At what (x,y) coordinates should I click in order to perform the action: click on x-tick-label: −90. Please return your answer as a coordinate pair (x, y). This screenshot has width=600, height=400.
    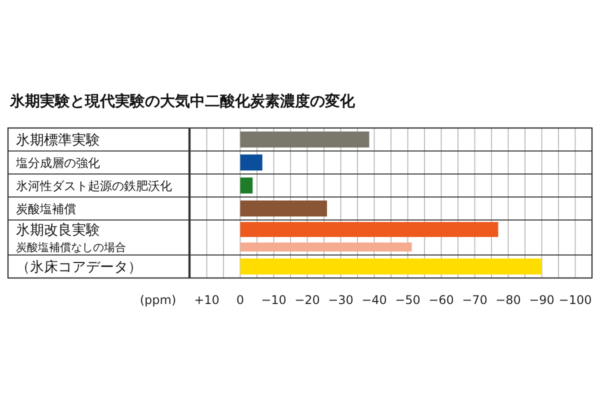
    Looking at the image, I should click on (541, 300).